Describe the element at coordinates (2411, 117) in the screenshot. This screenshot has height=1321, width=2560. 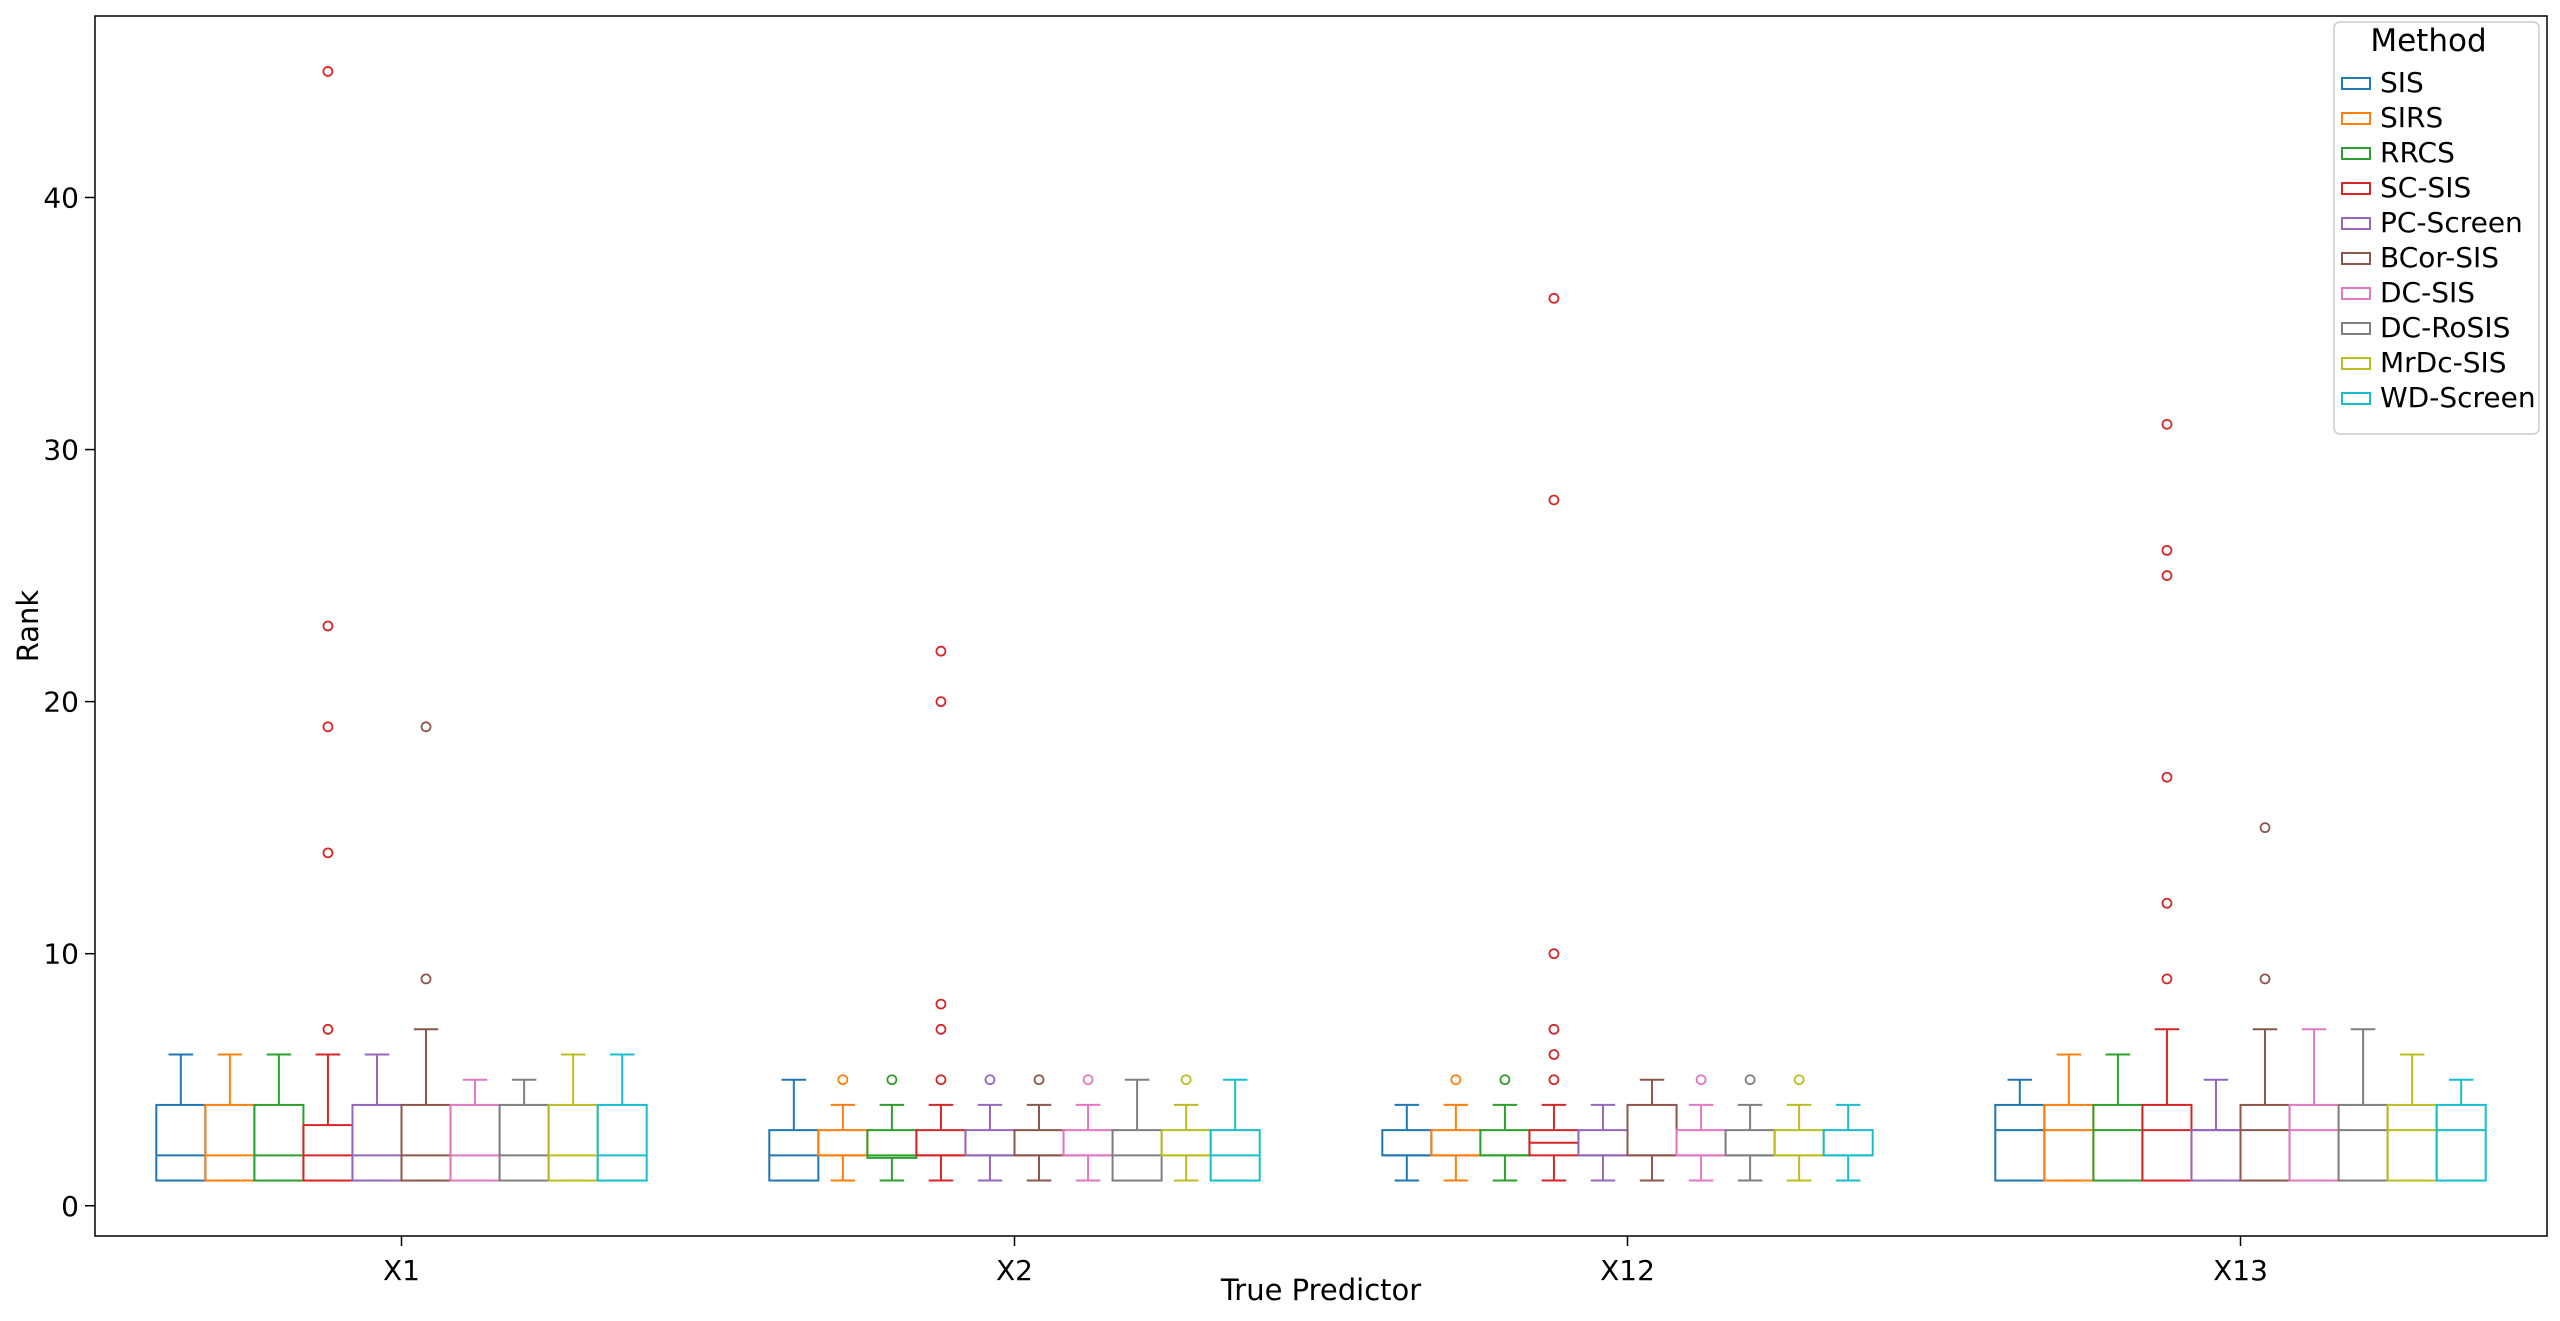
I see `legend-label: SIRS` at that location.